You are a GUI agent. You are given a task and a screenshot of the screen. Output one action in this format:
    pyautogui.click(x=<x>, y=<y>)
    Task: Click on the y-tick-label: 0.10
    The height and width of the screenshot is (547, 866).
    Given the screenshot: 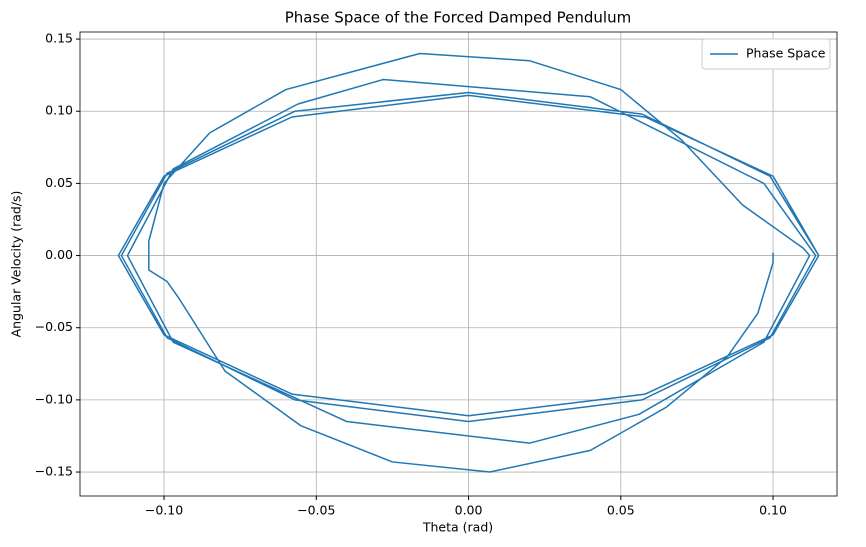 What is the action you would take?
    pyautogui.click(x=59, y=110)
    